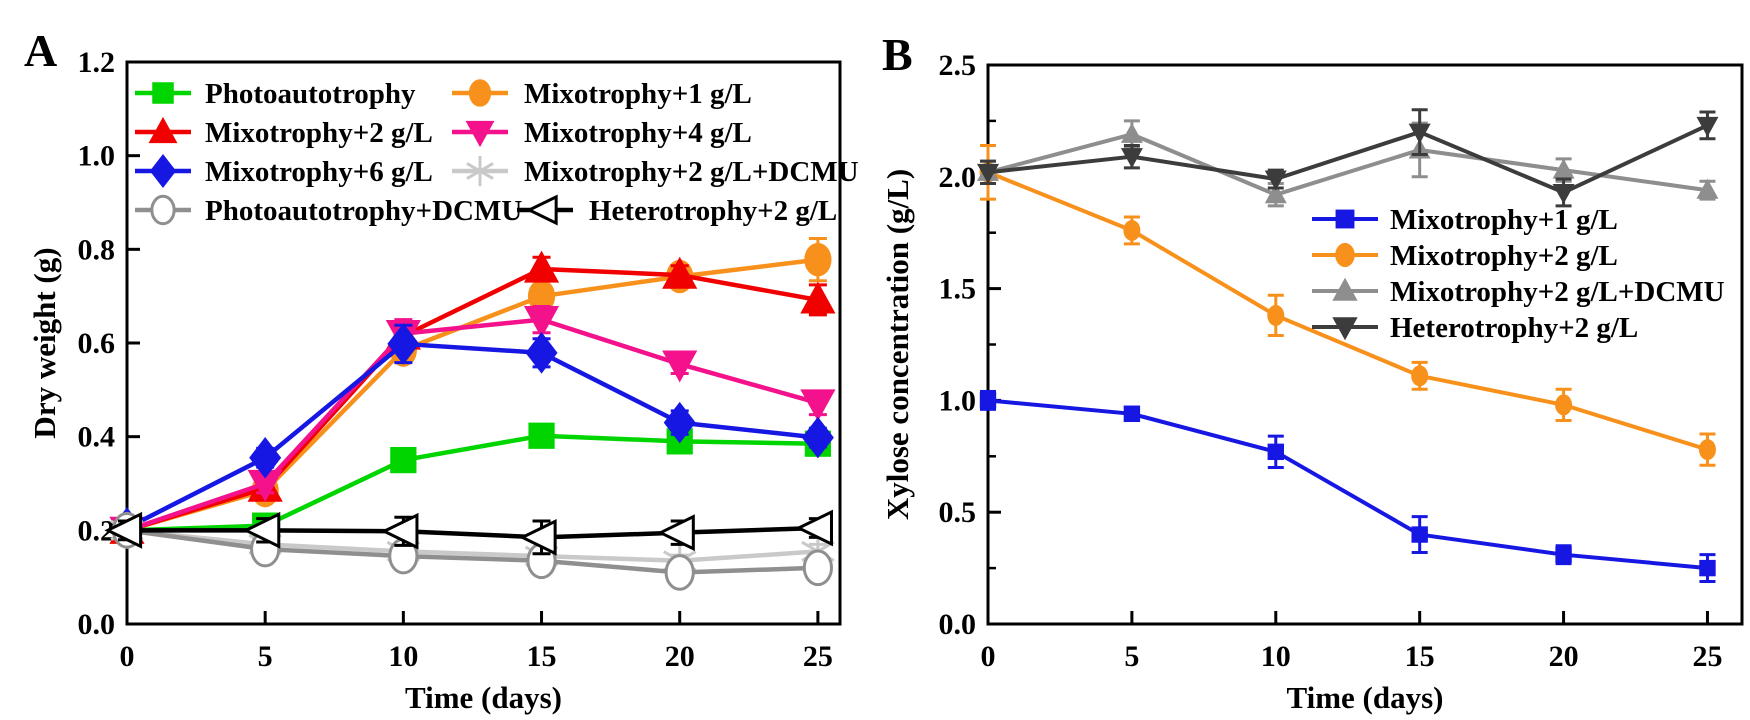  Describe the element at coordinates (958, 177) in the screenshot. I see `y-tick-label: 2.0` at that location.